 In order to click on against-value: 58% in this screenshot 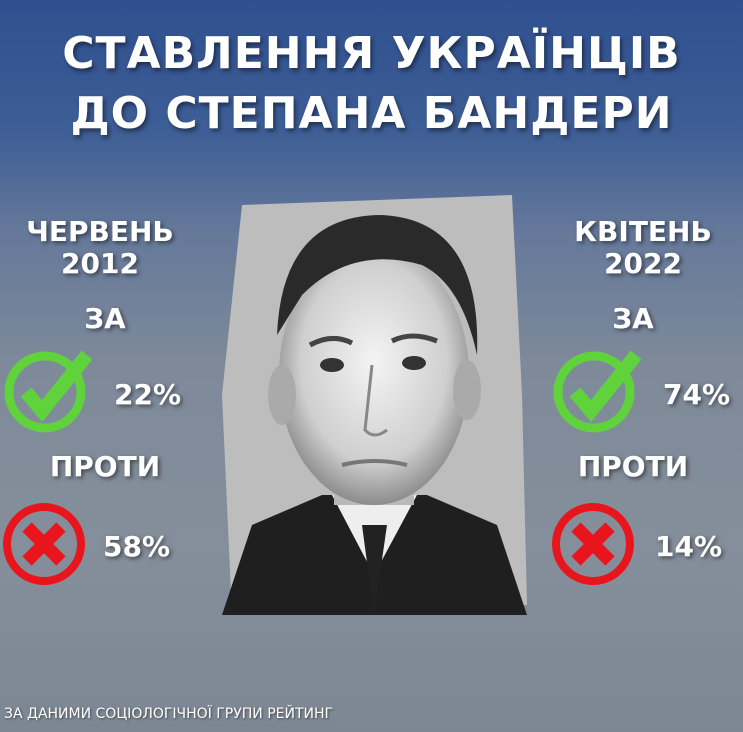, I will do `click(137, 546)`.